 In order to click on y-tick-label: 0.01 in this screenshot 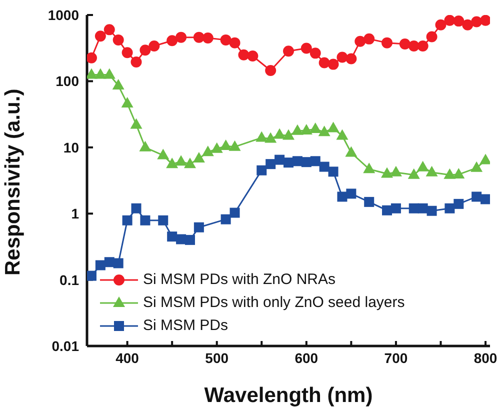, I will do `click(66, 346)`.